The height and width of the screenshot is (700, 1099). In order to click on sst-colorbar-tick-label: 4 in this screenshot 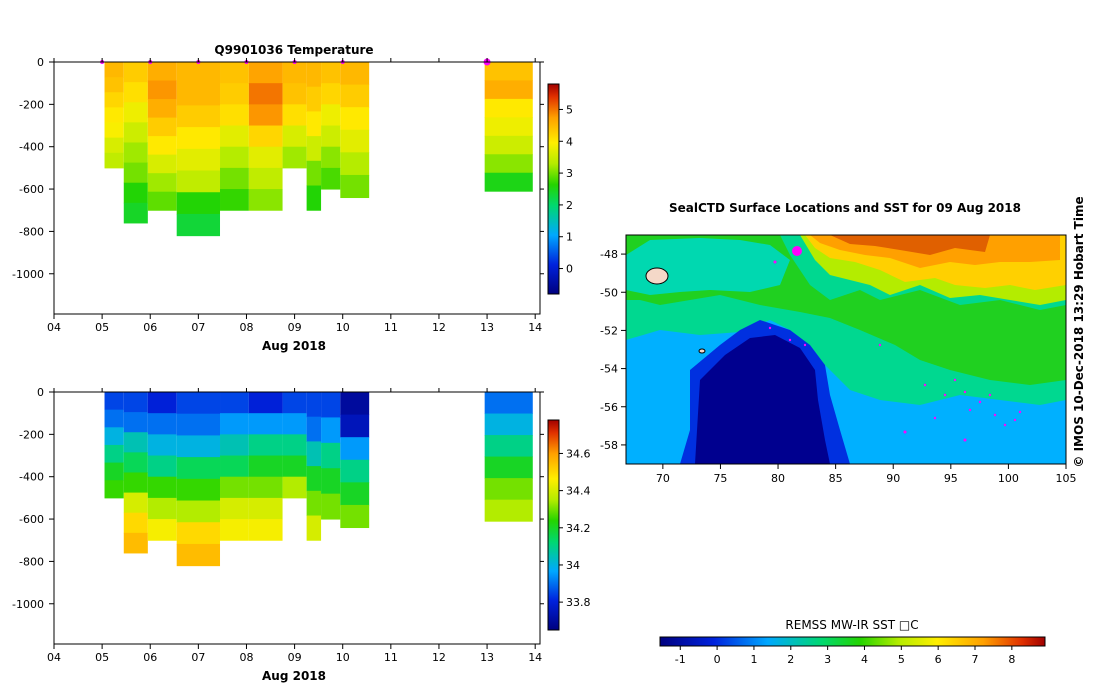, I will do `click(864, 659)`.